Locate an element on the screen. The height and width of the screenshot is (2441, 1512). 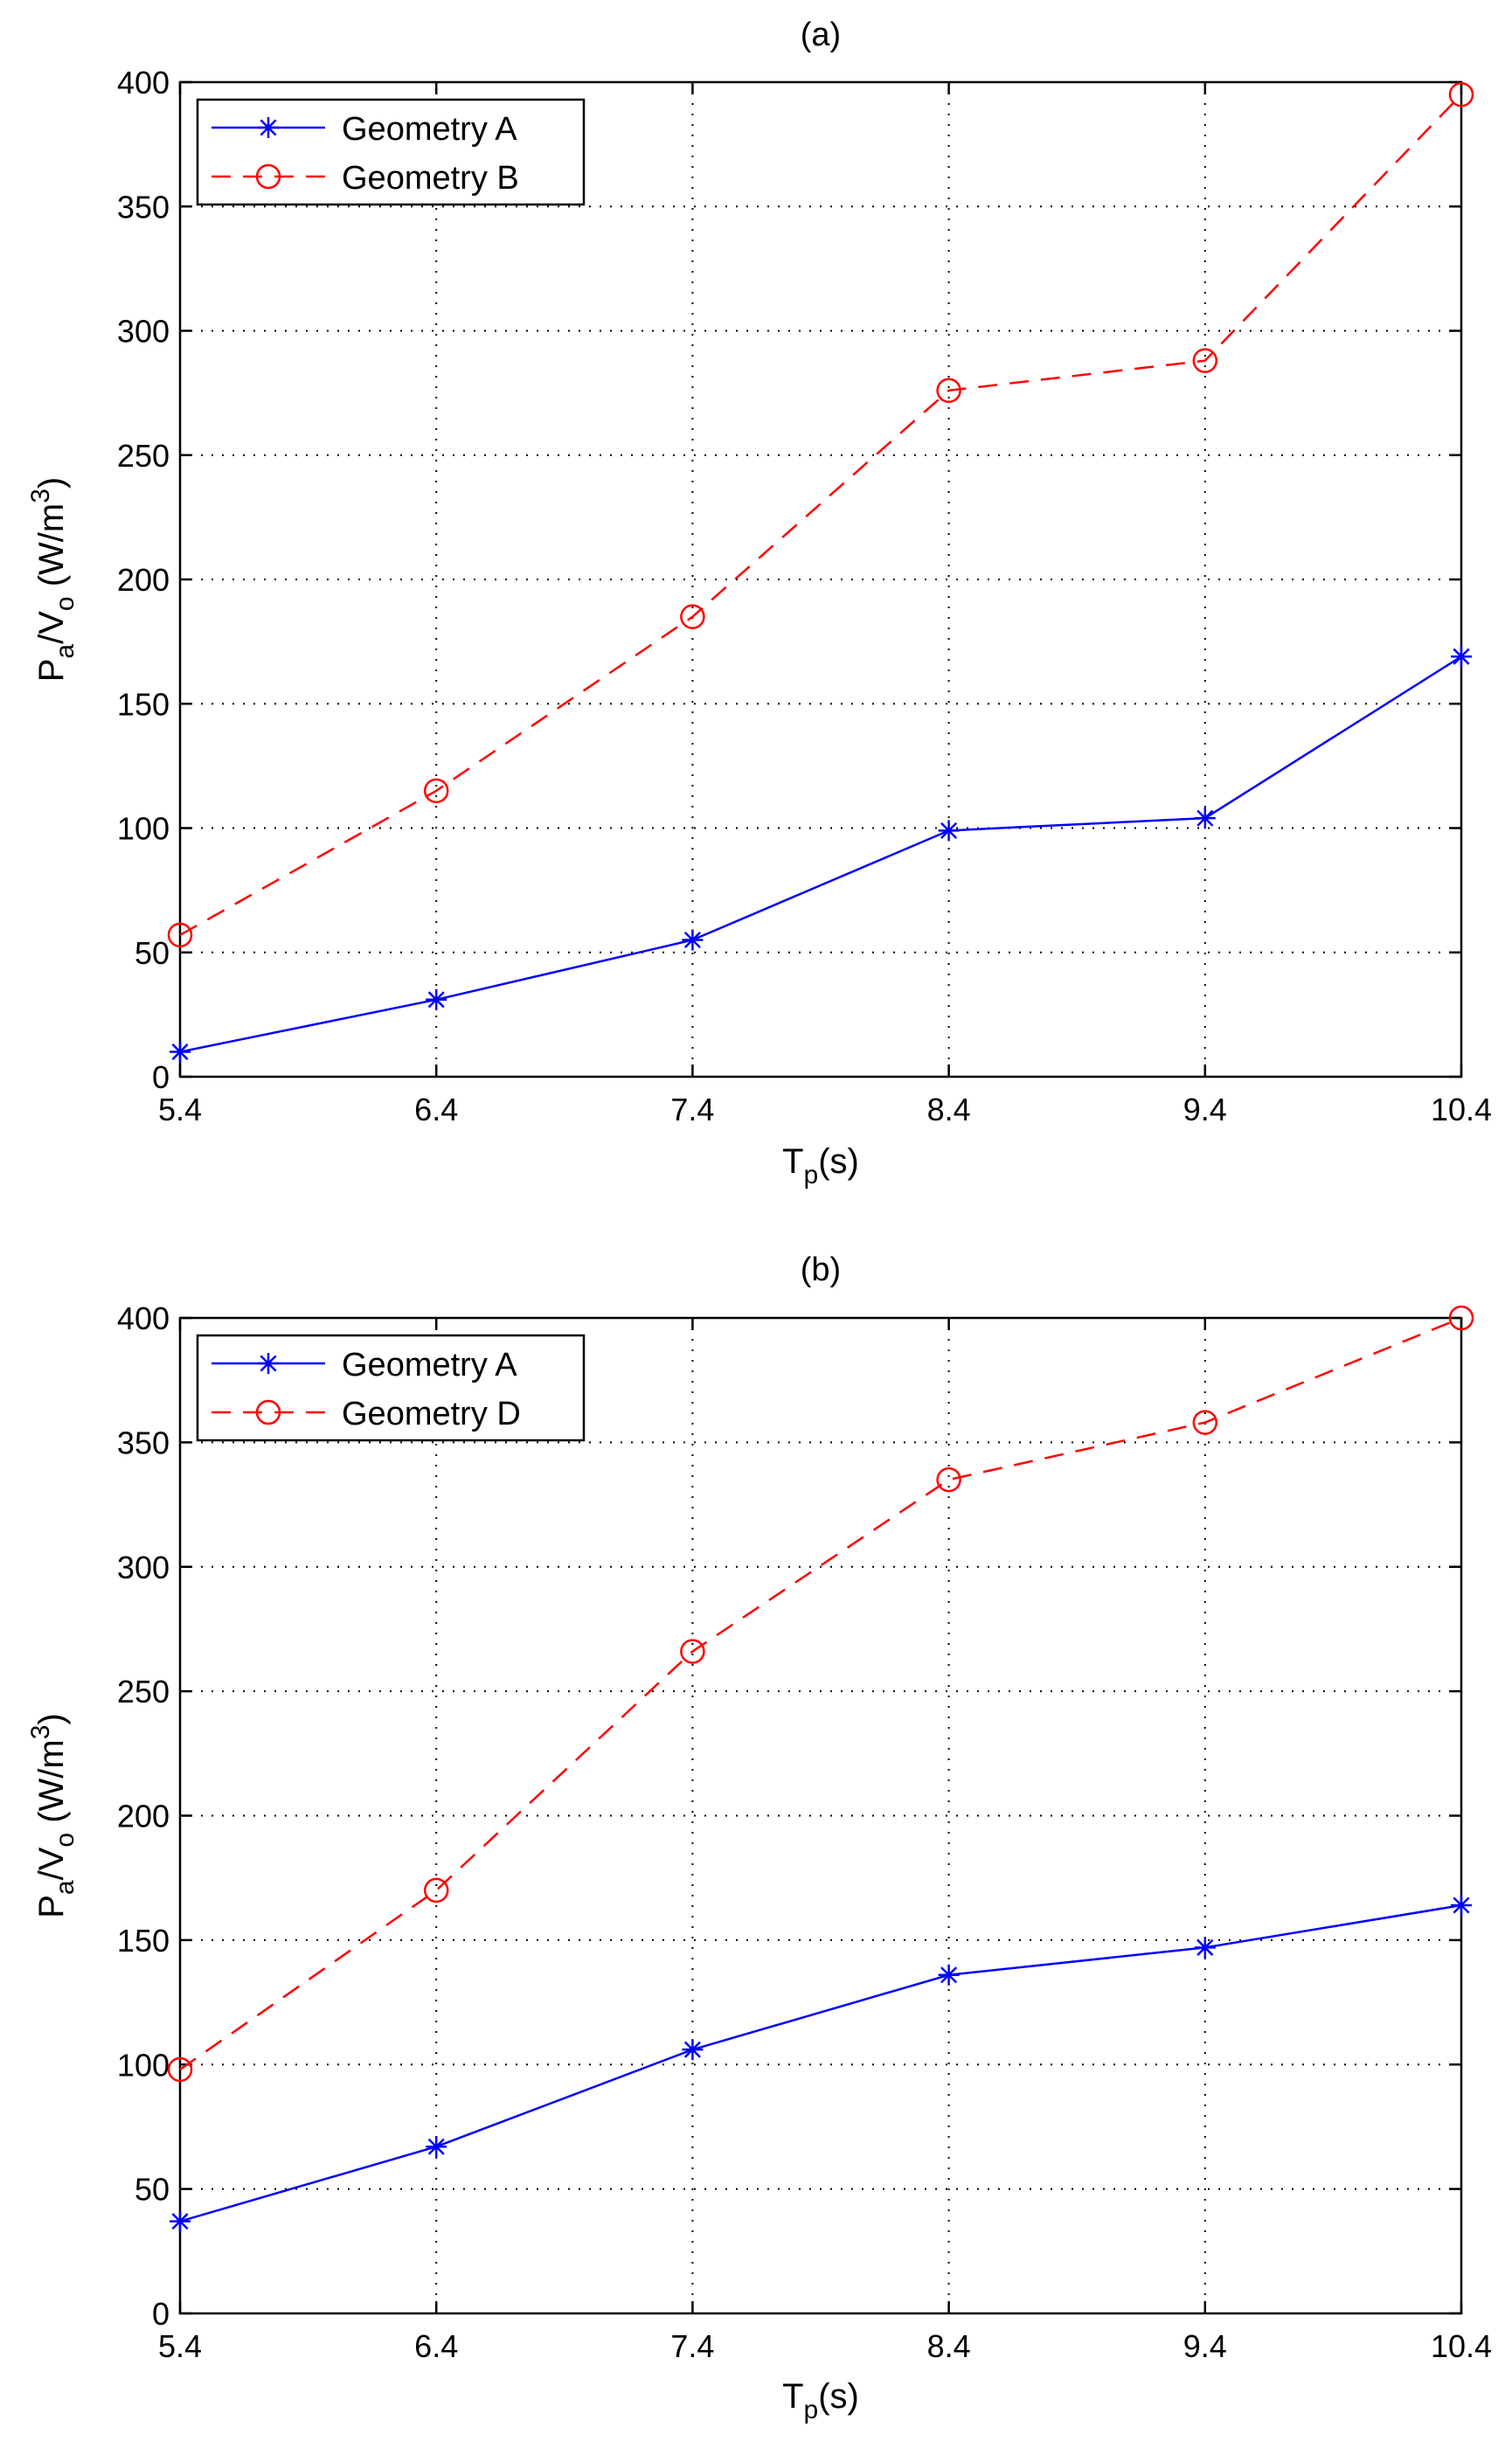
legend-entry-geometry-d: Geometry D is located at coordinates (366, 1414).